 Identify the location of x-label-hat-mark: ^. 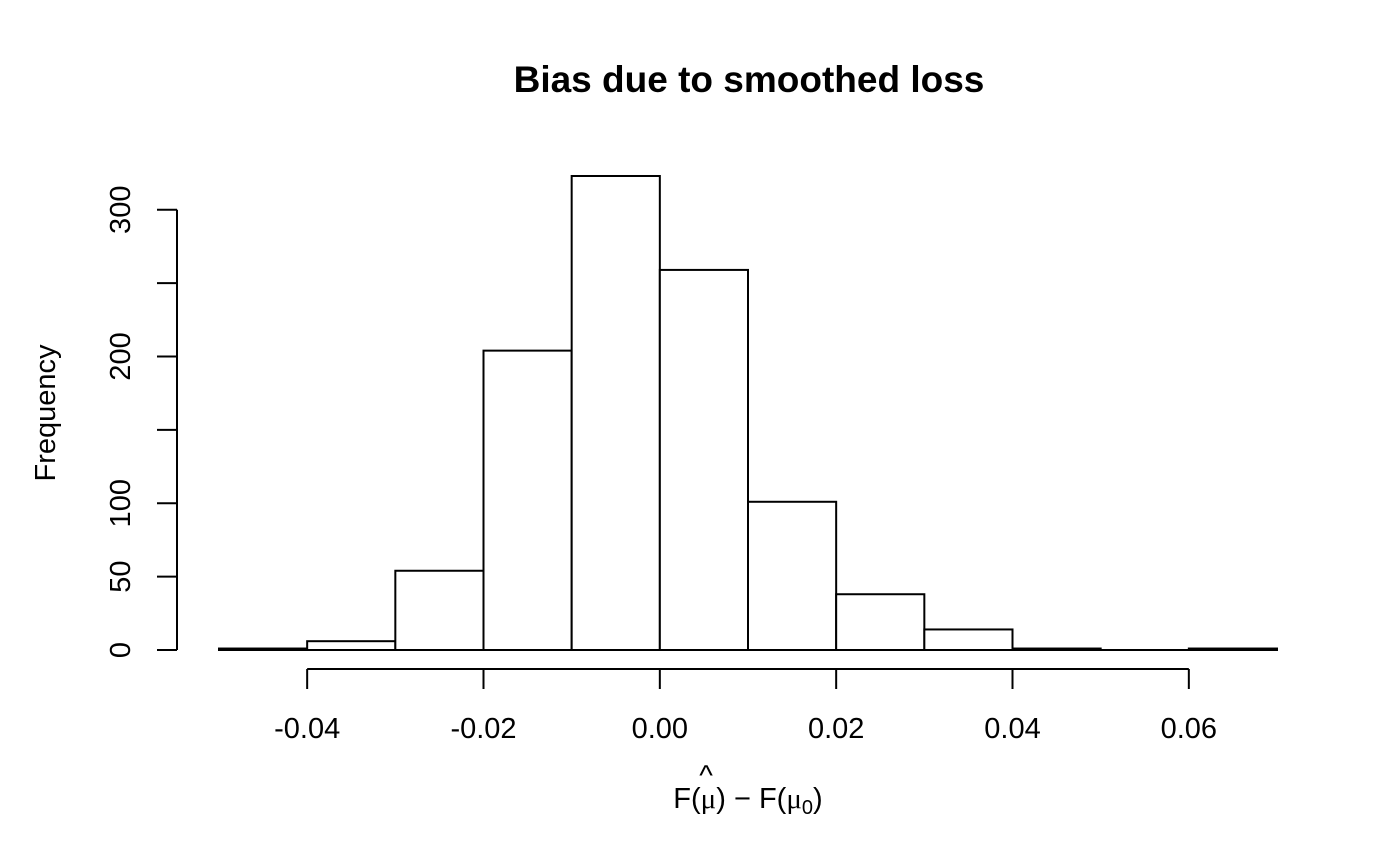
(706, 776).